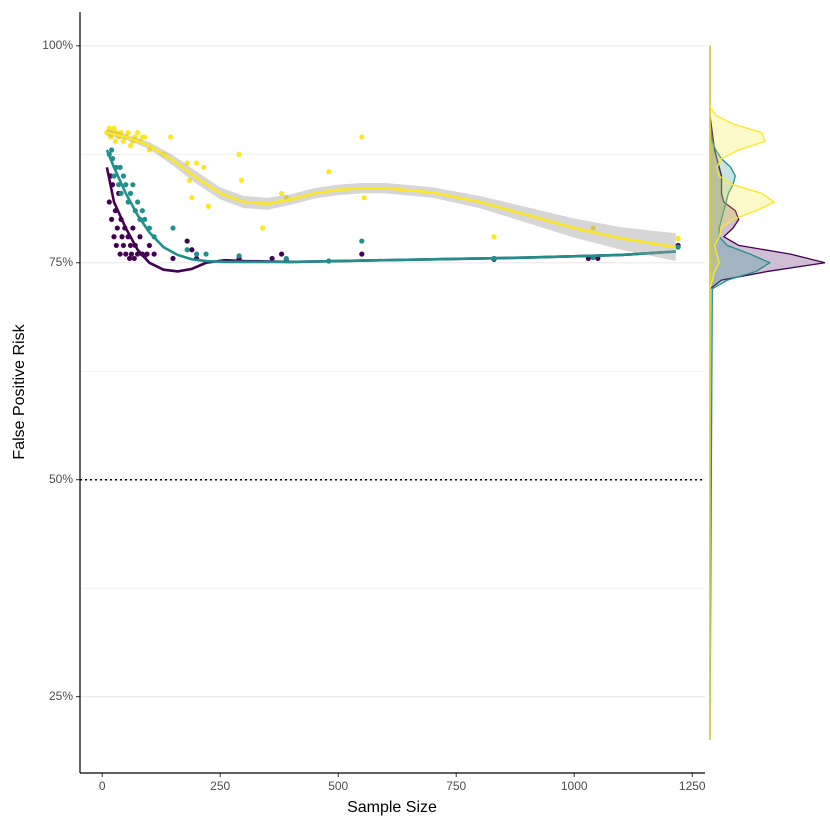 This screenshot has width=830, height=835. Describe the element at coordinates (220, 786) in the screenshot. I see `x-tick-label: 250` at that location.